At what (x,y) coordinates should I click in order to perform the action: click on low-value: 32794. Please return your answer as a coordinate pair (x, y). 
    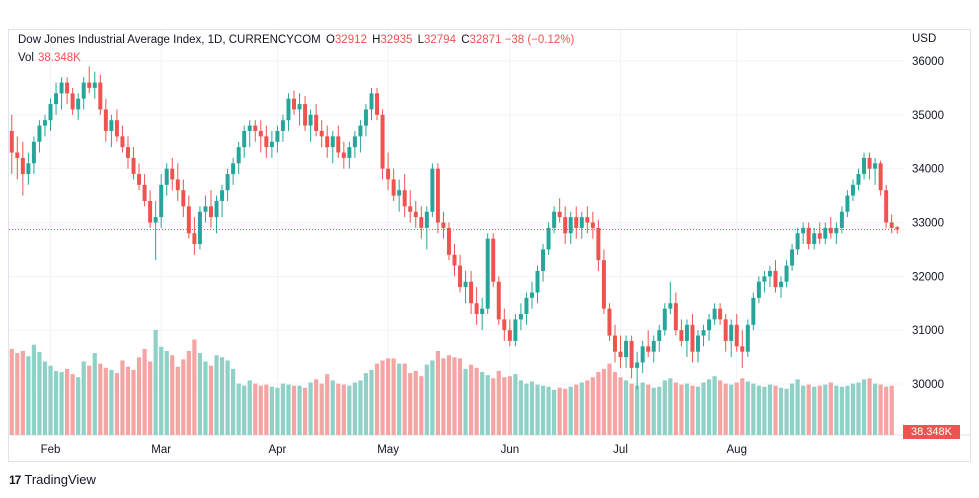
    Looking at the image, I should click on (440, 40).